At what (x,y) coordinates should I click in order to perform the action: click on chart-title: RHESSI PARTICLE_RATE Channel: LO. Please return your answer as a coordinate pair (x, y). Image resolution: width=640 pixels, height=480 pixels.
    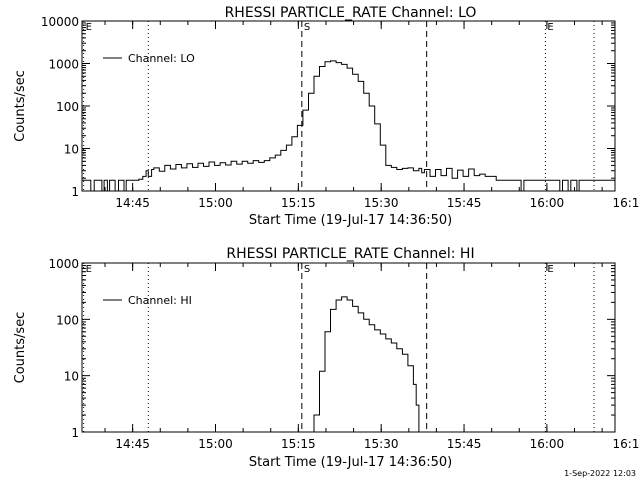
    Looking at the image, I should click on (351, 13).